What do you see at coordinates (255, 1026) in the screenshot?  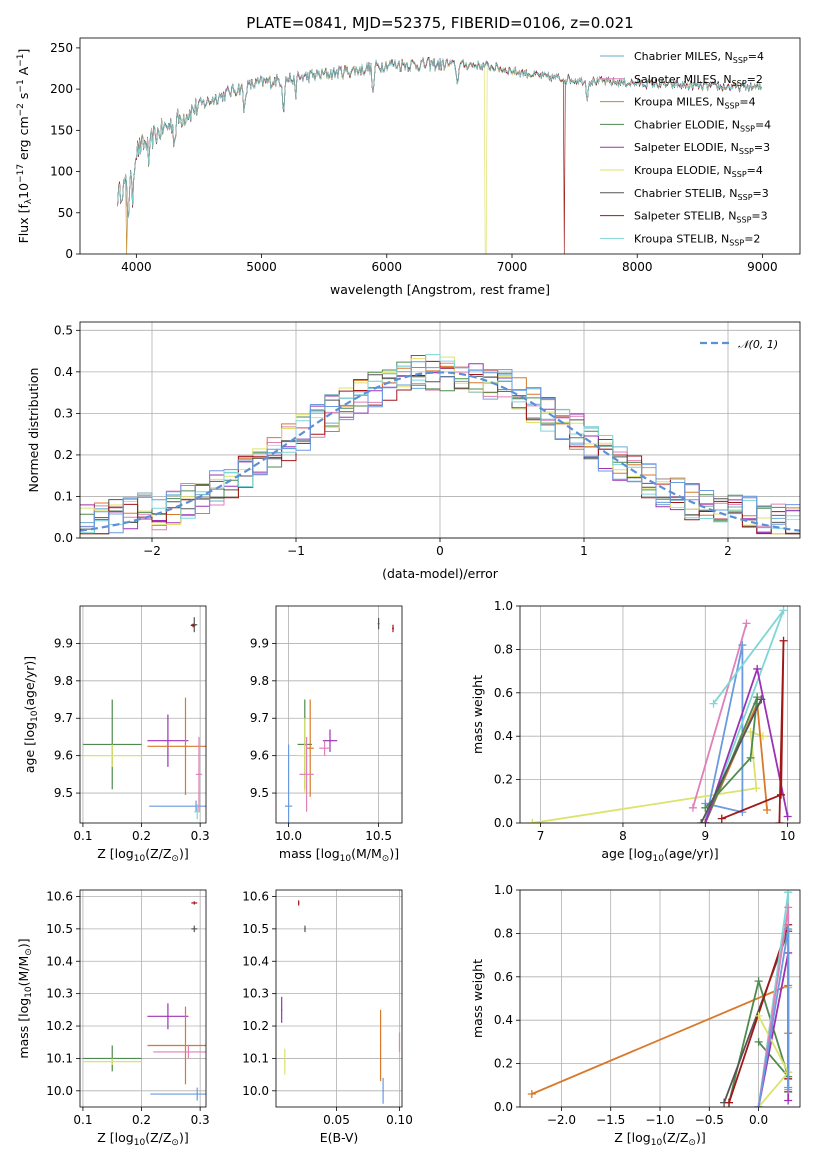 I see `y-tick-label: 10.2` at bounding box center [255, 1026].